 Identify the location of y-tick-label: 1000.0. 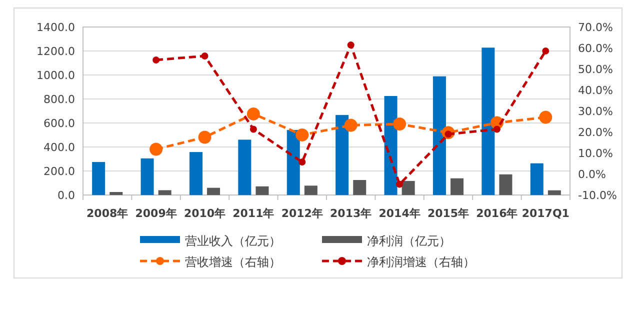
(55, 75).